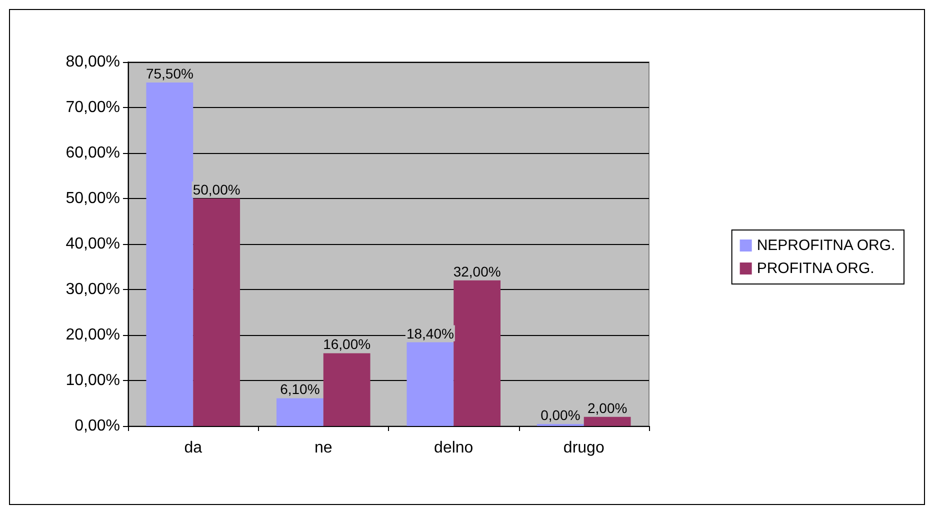  Describe the element at coordinates (583, 448) in the screenshot. I see `x-tick-label: drugo` at that location.